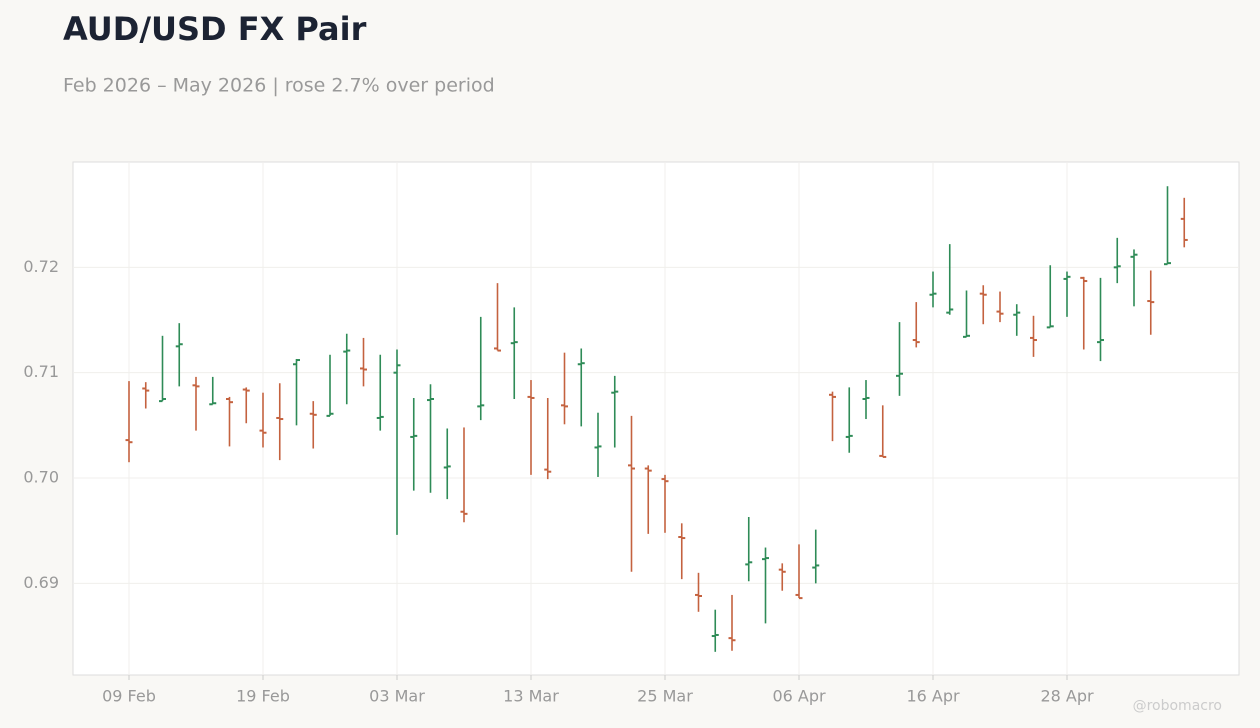 This screenshot has height=728, width=1260. What do you see at coordinates (1177, 706) in the screenshot?
I see `watermark: @robomacro` at bounding box center [1177, 706].